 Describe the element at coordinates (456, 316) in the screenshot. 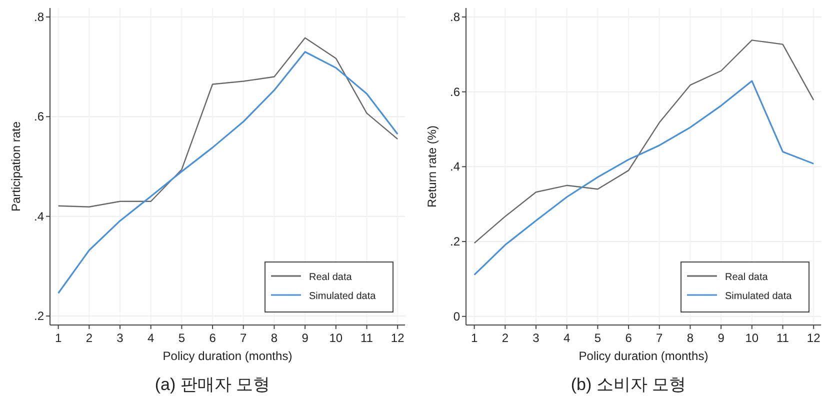

I see `y-tick-label: 0` at that location.